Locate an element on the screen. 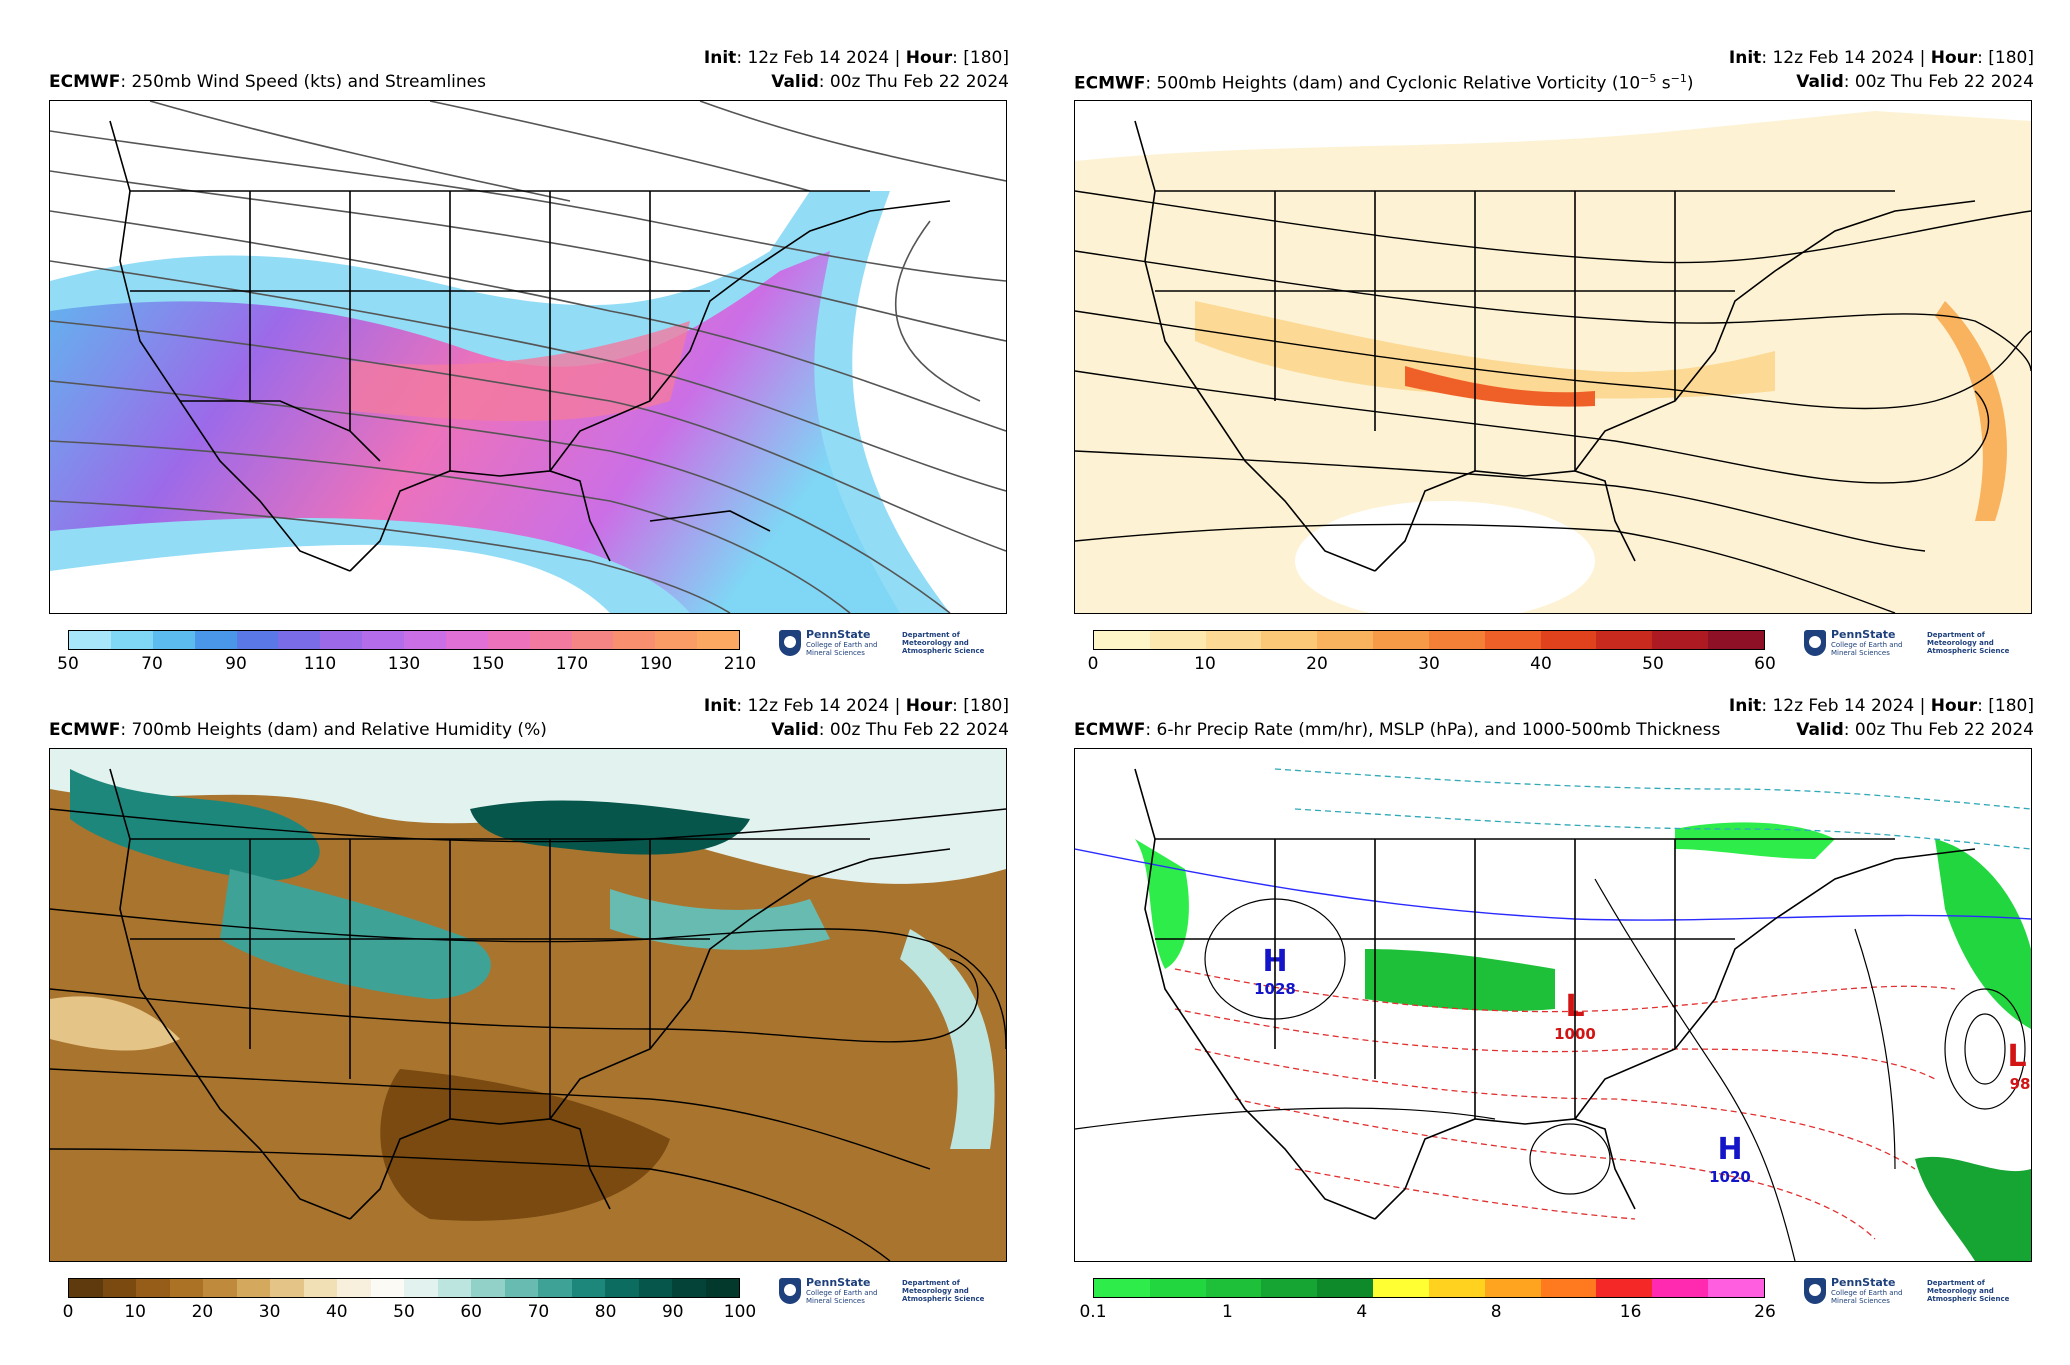 This screenshot has width=2070, height=1365. colorbar-precip is located at coordinates (1429, 1288).